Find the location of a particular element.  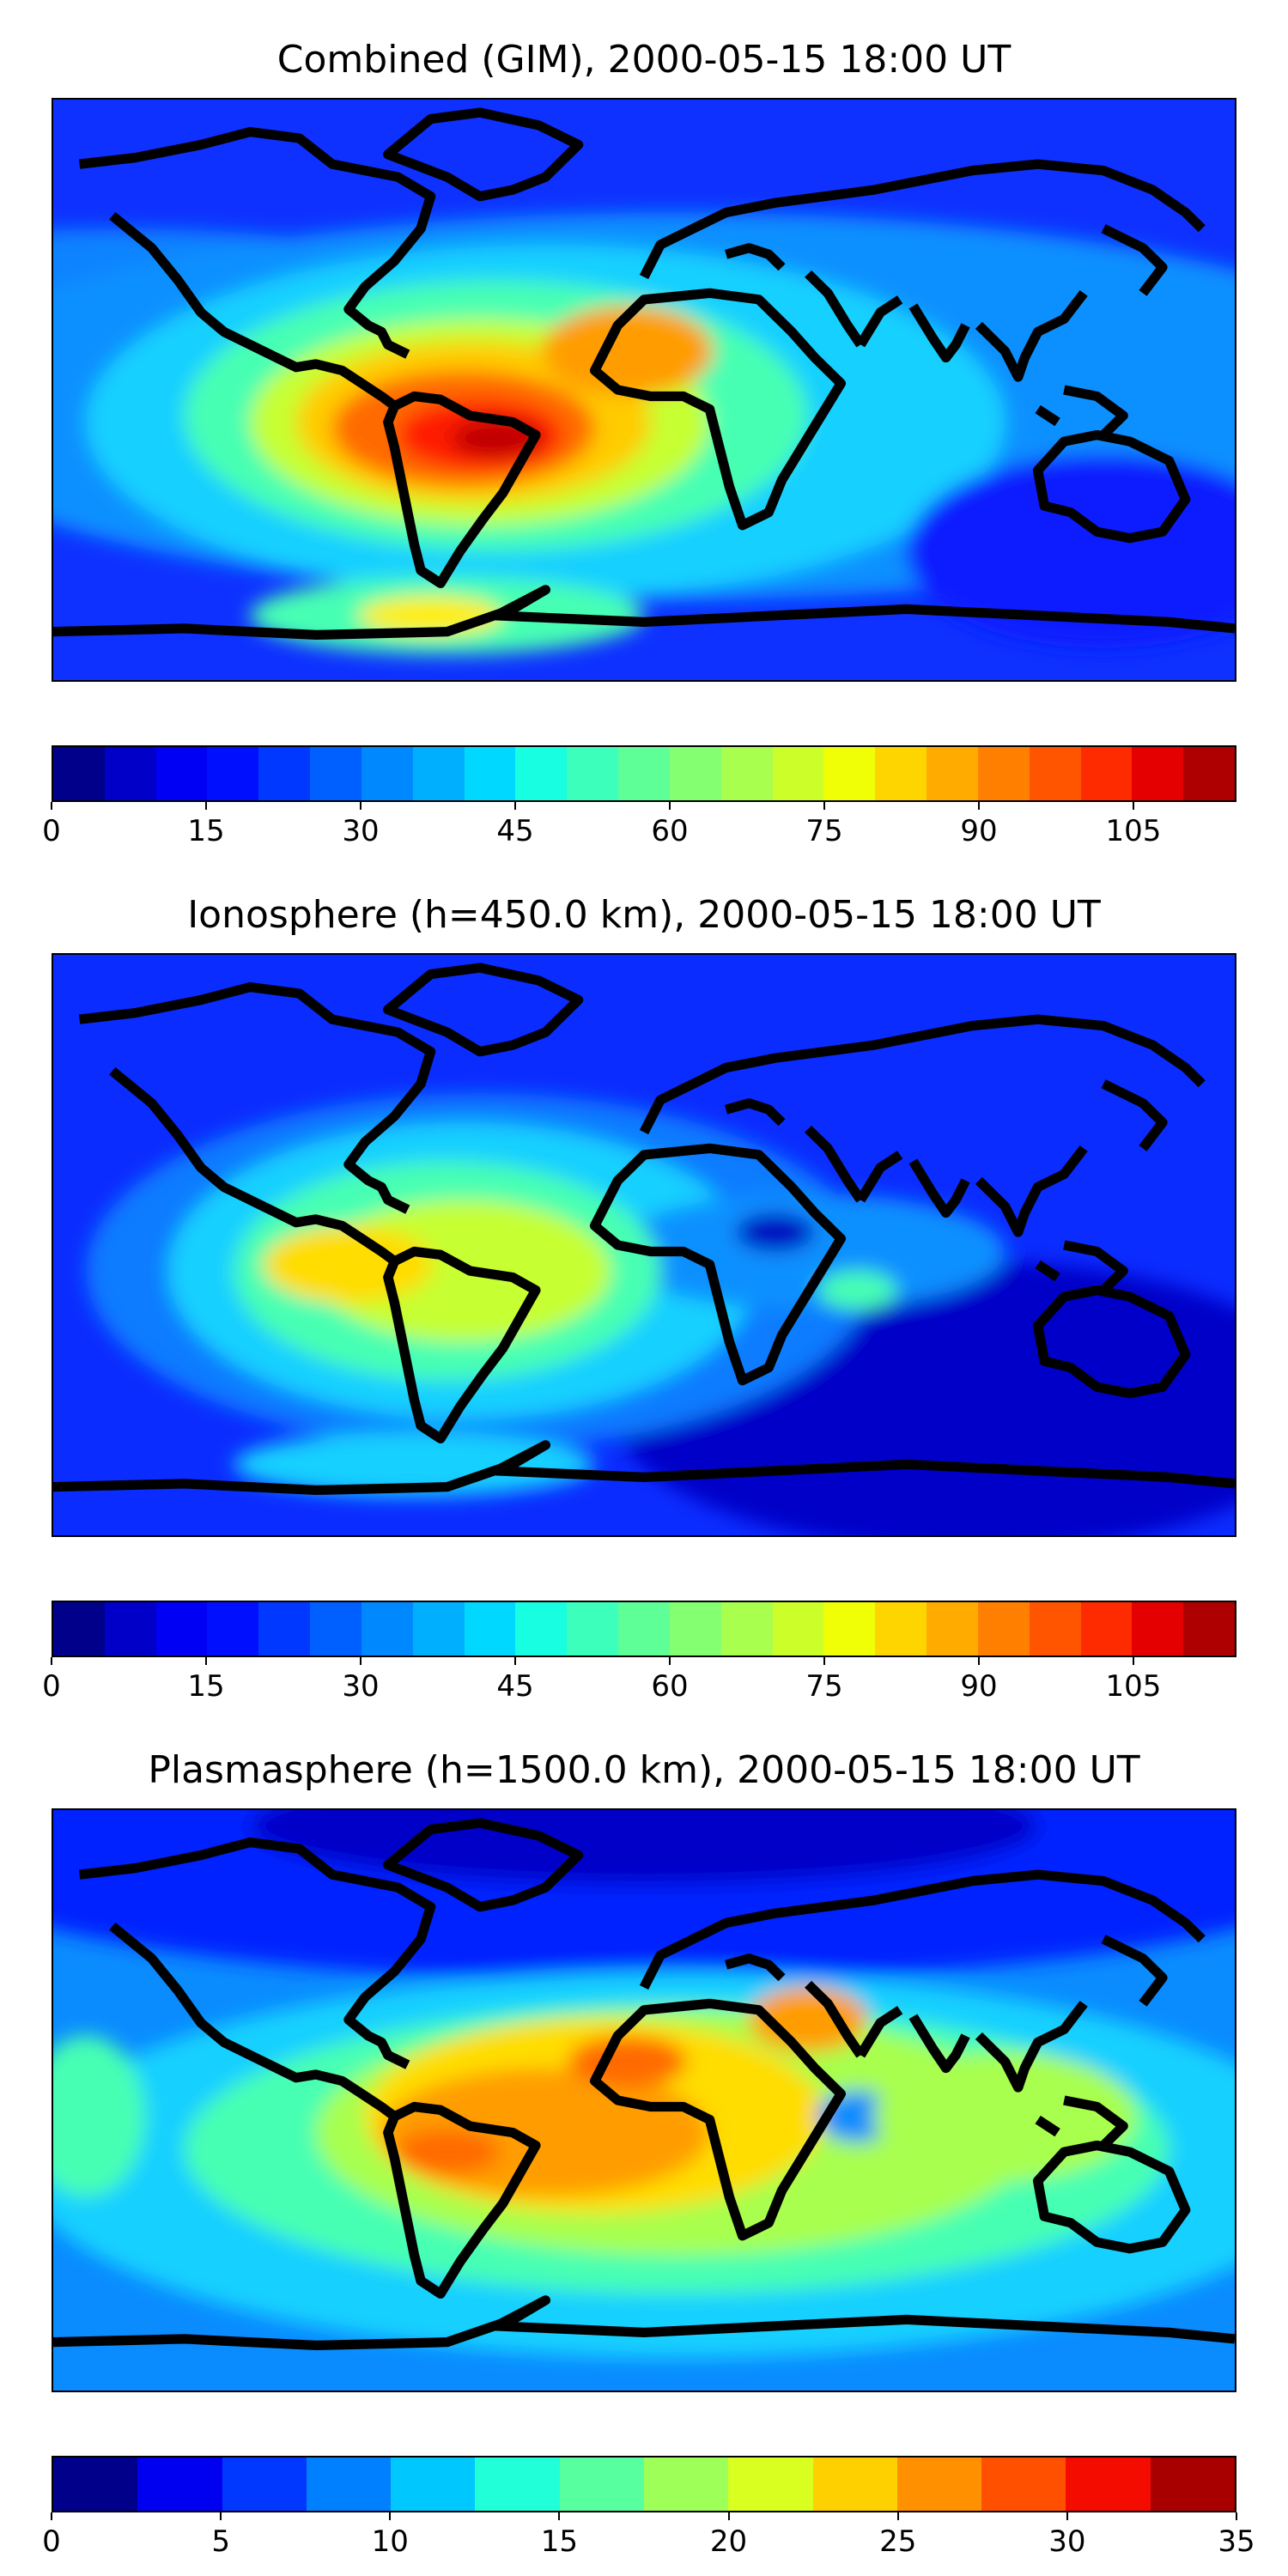

south-america-coastline is located at coordinates (462, 1345).